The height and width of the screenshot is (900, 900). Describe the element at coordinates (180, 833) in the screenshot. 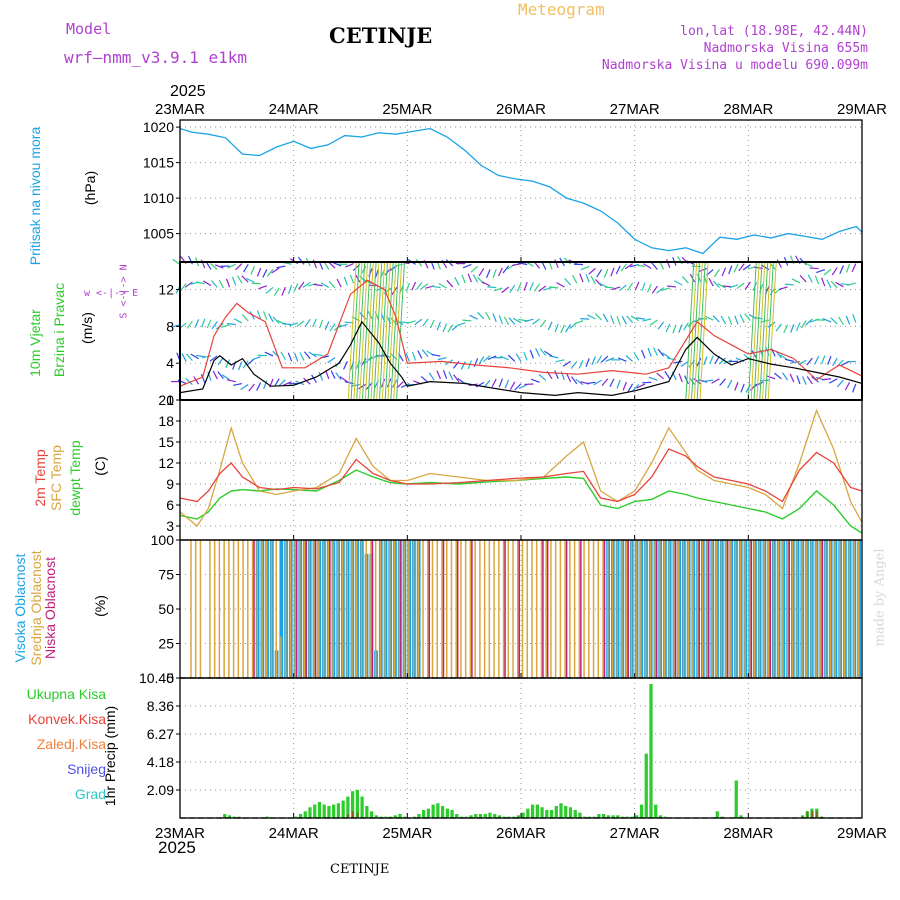

I see `date-tick-bottom: 23MAR` at that location.